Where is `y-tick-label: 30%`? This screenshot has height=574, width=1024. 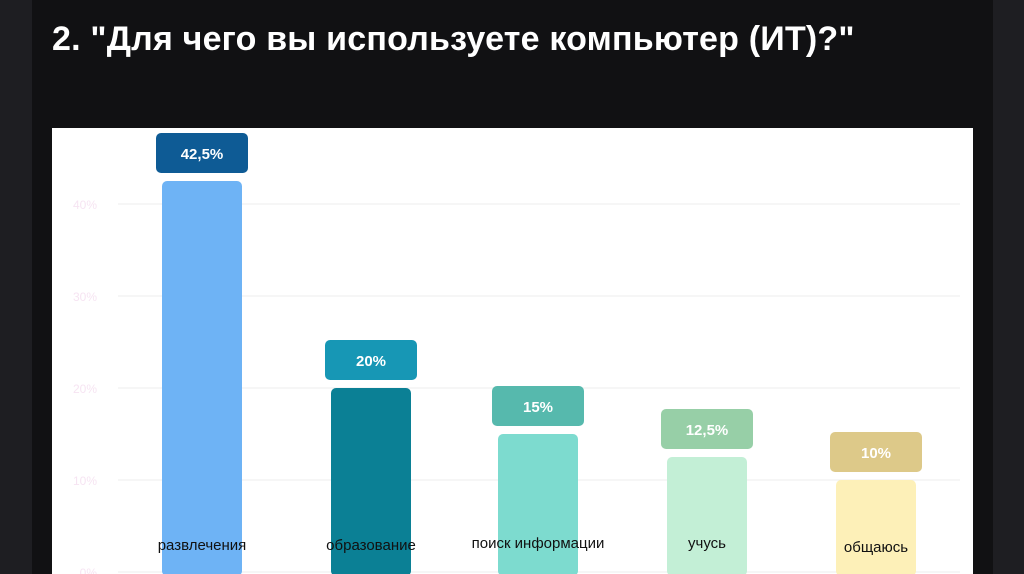 y-tick-label: 30% is located at coordinates (85, 297).